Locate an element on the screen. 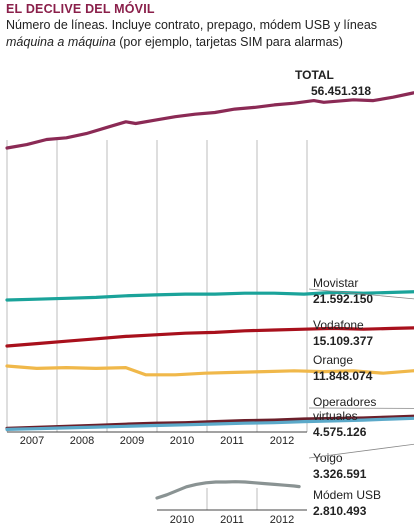 This screenshot has height=529, width=414. series-line-modem is located at coordinates (228, 490).